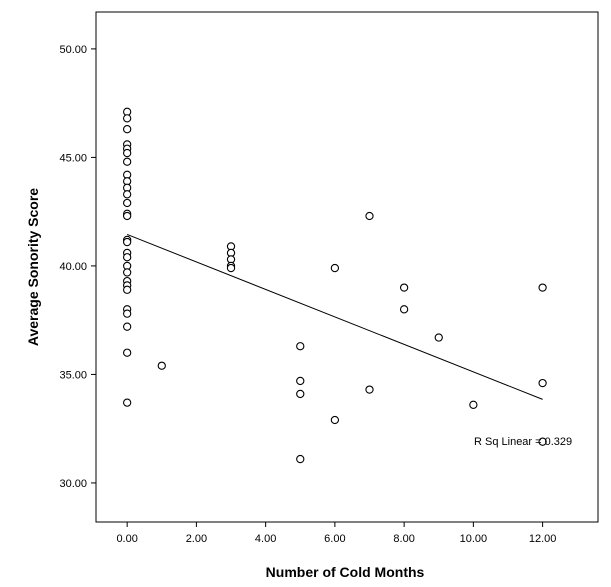 The image size is (611, 587). What do you see at coordinates (196, 539) in the screenshot?
I see `x-tick-label: 2.00` at bounding box center [196, 539].